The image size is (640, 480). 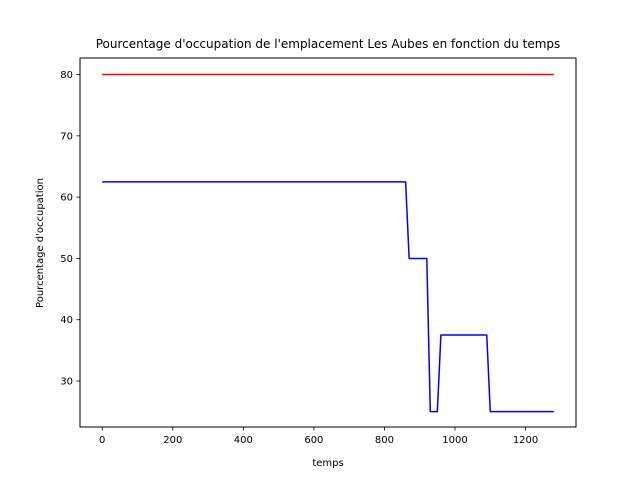 I want to click on x-tick-label: 1200, so click(x=525, y=440).